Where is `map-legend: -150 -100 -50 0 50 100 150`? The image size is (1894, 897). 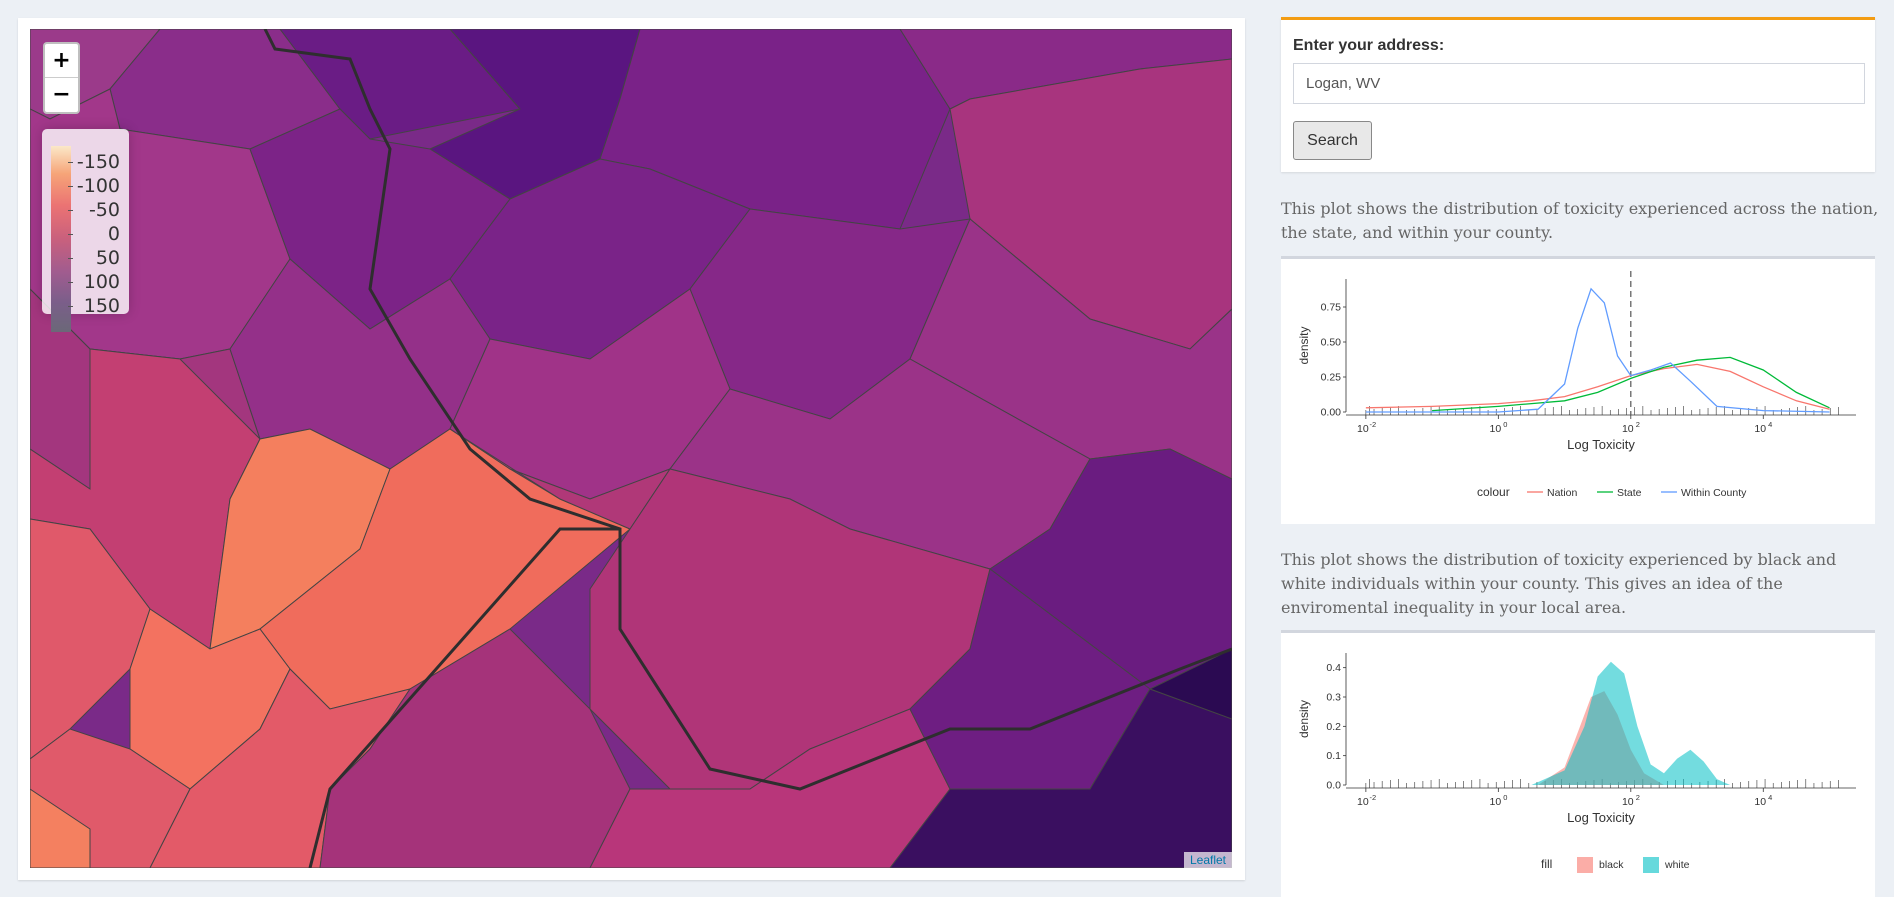 map-legend: -150 -100 -50 0 50 100 150 is located at coordinates (85, 230).